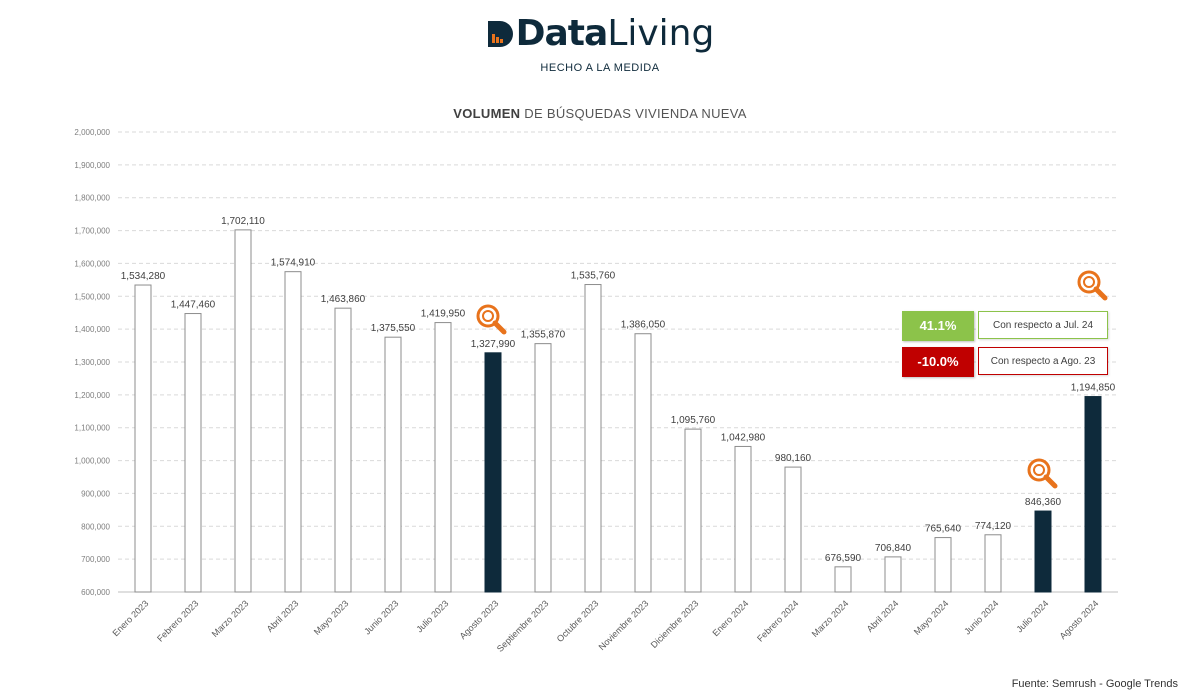 This screenshot has width=1200, height=700. What do you see at coordinates (92, 165) in the screenshot?
I see `y-tick-label: 1,900,000` at bounding box center [92, 165].